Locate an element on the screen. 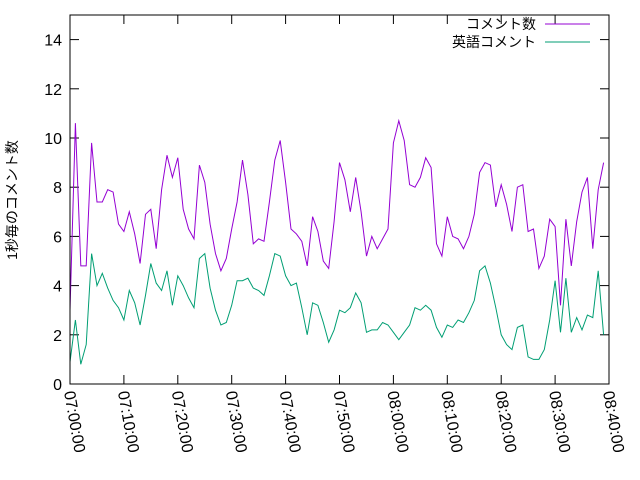  y-tick-label: 10 is located at coordinates (53, 139).